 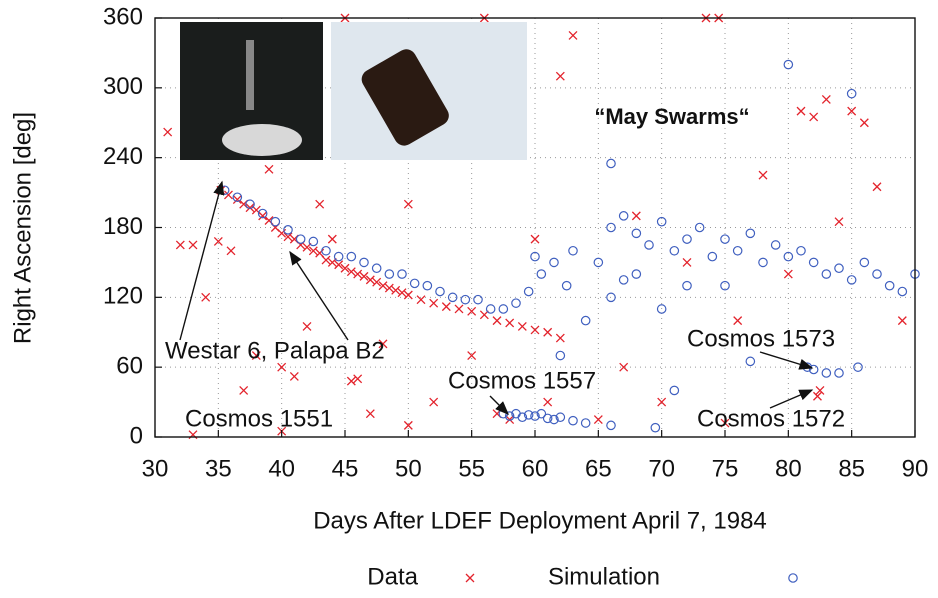 What do you see at coordinates (353, 91) in the screenshot?
I see `inset-photos` at bounding box center [353, 91].